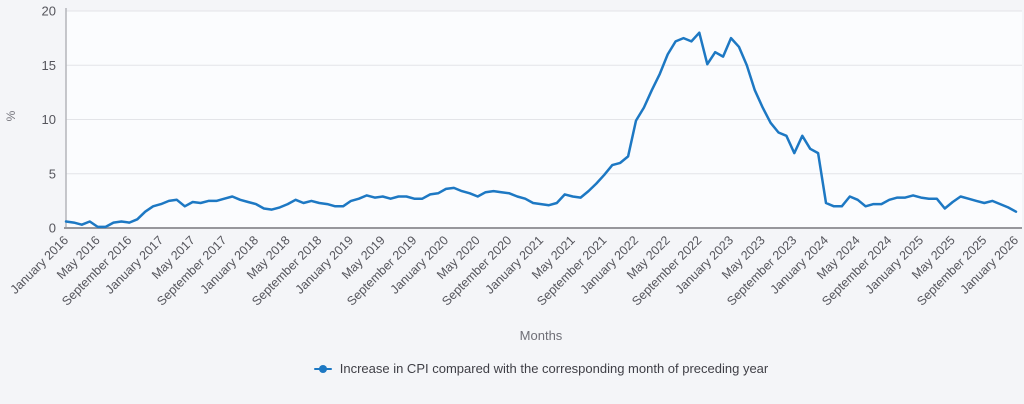 The width and height of the screenshot is (1024, 404). I want to click on x-axis-title: Months, so click(541, 335).